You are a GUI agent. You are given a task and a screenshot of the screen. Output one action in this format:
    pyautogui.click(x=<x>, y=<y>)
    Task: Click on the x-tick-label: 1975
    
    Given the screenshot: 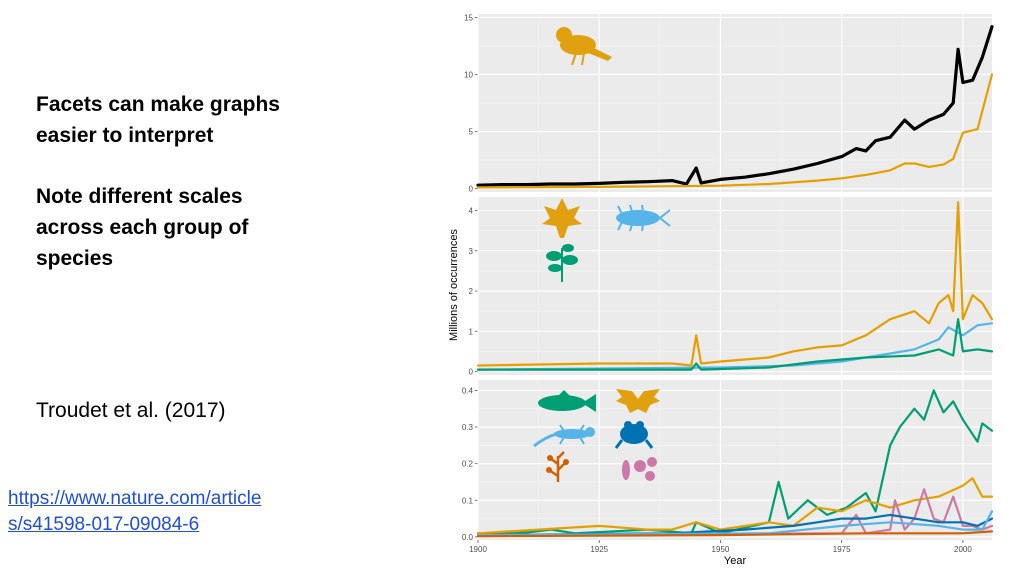 What is the action you would take?
    pyautogui.click(x=842, y=549)
    